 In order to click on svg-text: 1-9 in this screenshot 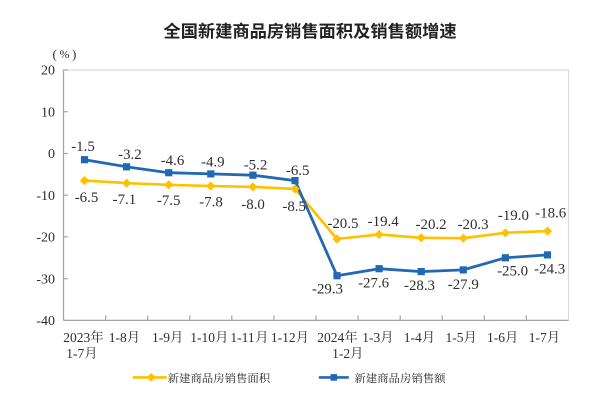, I will do `click(161, 337)`.